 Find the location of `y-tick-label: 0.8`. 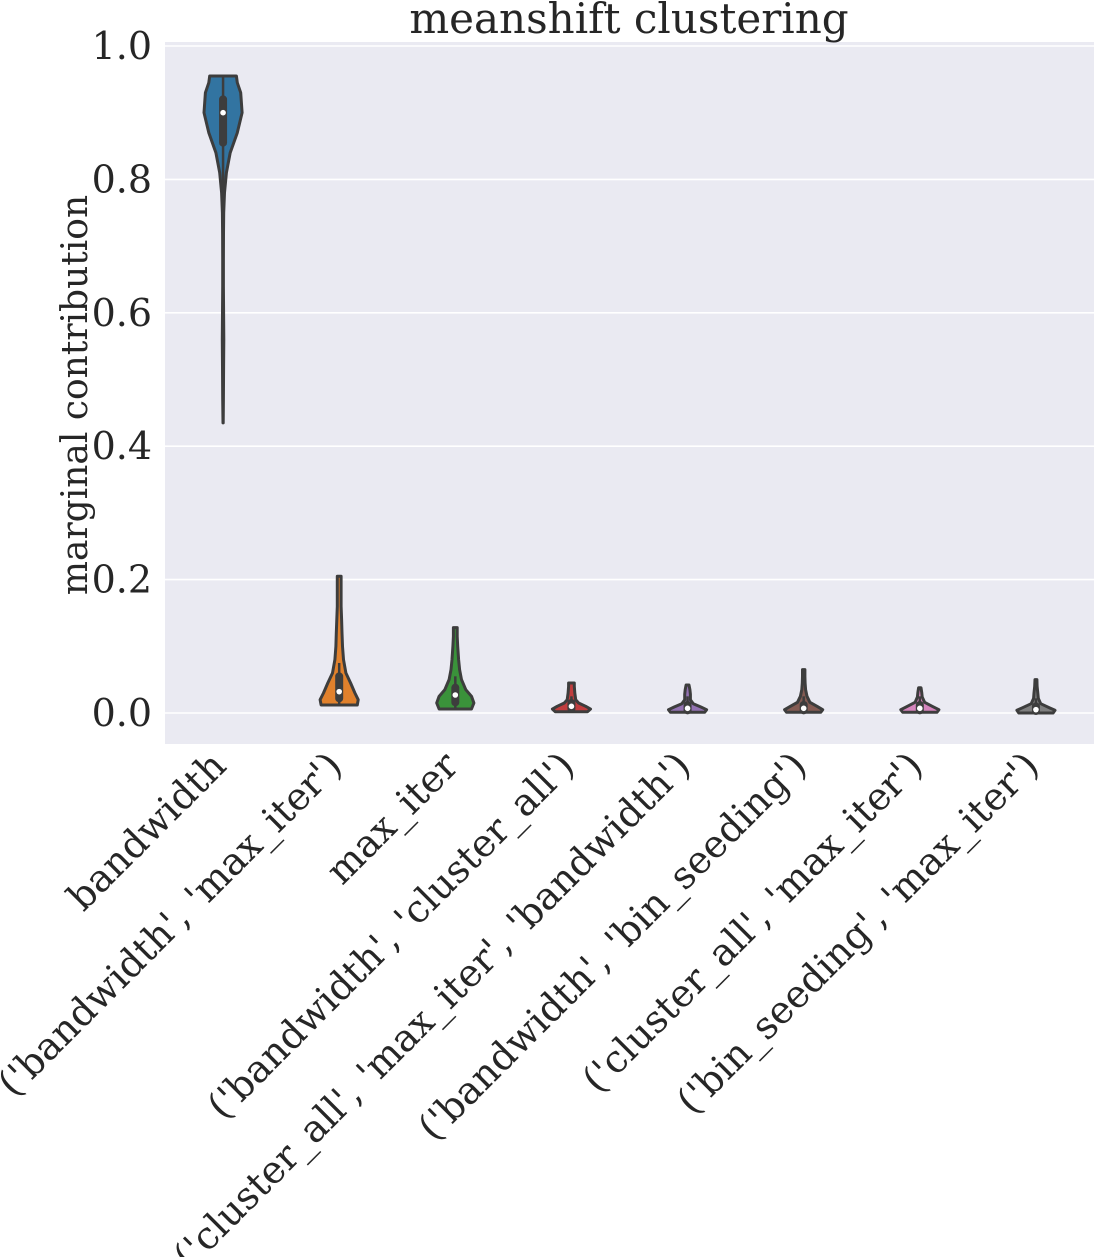

y-tick-label: 0.8 is located at coordinates (122, 179).